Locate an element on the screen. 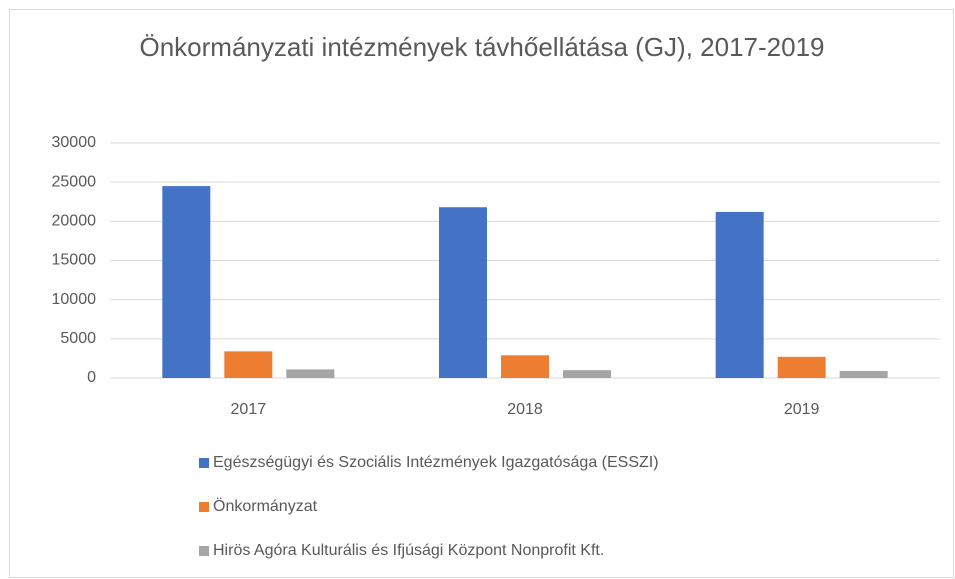 The width and height of the screenshot is (955, 579). y-tick-label: 10000 is located at coordinates (74, 299).